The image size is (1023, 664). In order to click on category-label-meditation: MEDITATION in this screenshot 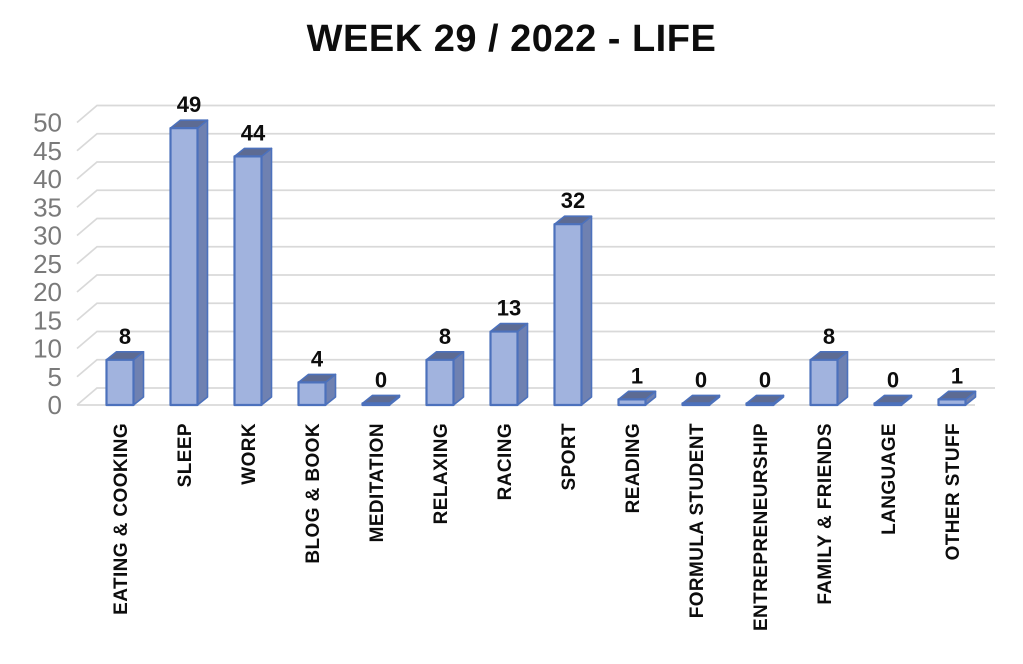, I will do `click(377, 482)`.